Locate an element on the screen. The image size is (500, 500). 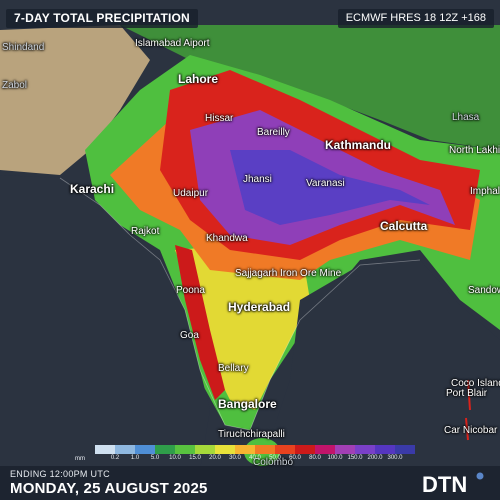
precip-field-blue is located at coordinates (330, 187).